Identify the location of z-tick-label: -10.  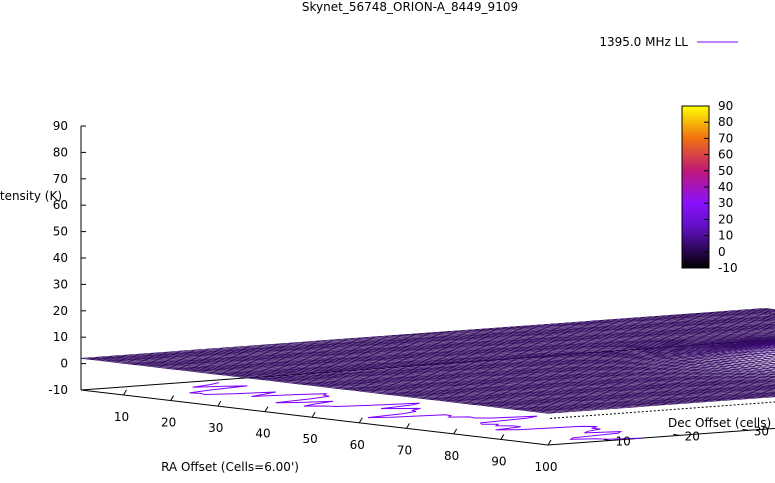
(58, 390).